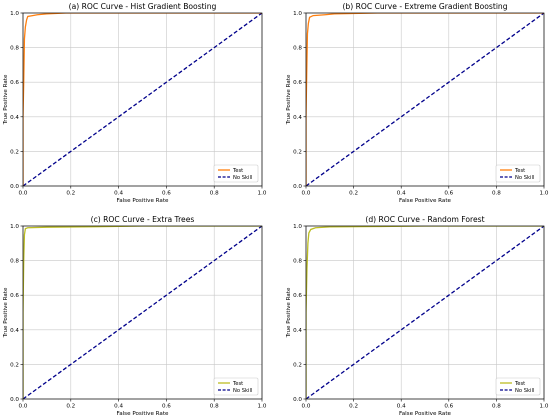 The height and width of the screenshot is (419, 550). What do you see at coordinates (424, 219) in the screenshot?
I see `chart-title: (d) ROC Curve - Random Forest` at bounding box center [424, 219].